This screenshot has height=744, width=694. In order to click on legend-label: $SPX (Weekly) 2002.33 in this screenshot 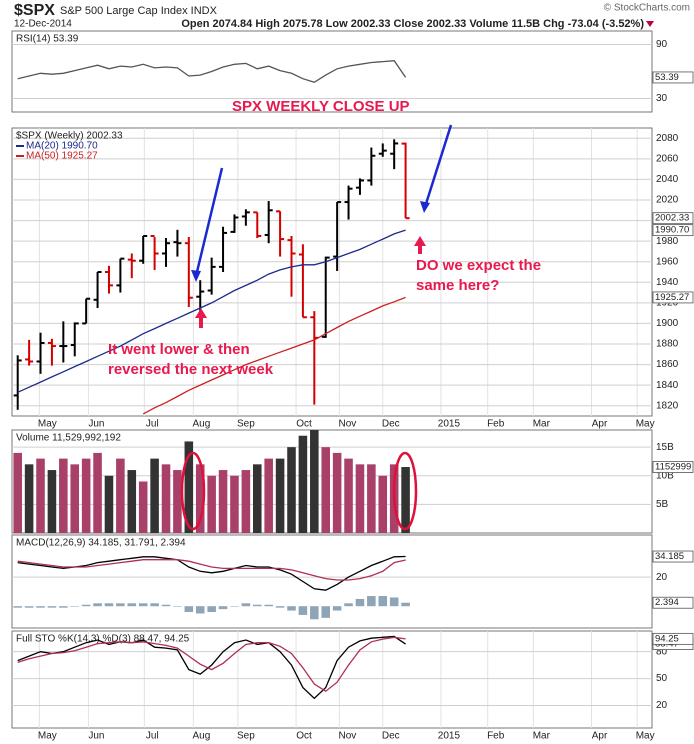, I will do `click(69, 136)`.